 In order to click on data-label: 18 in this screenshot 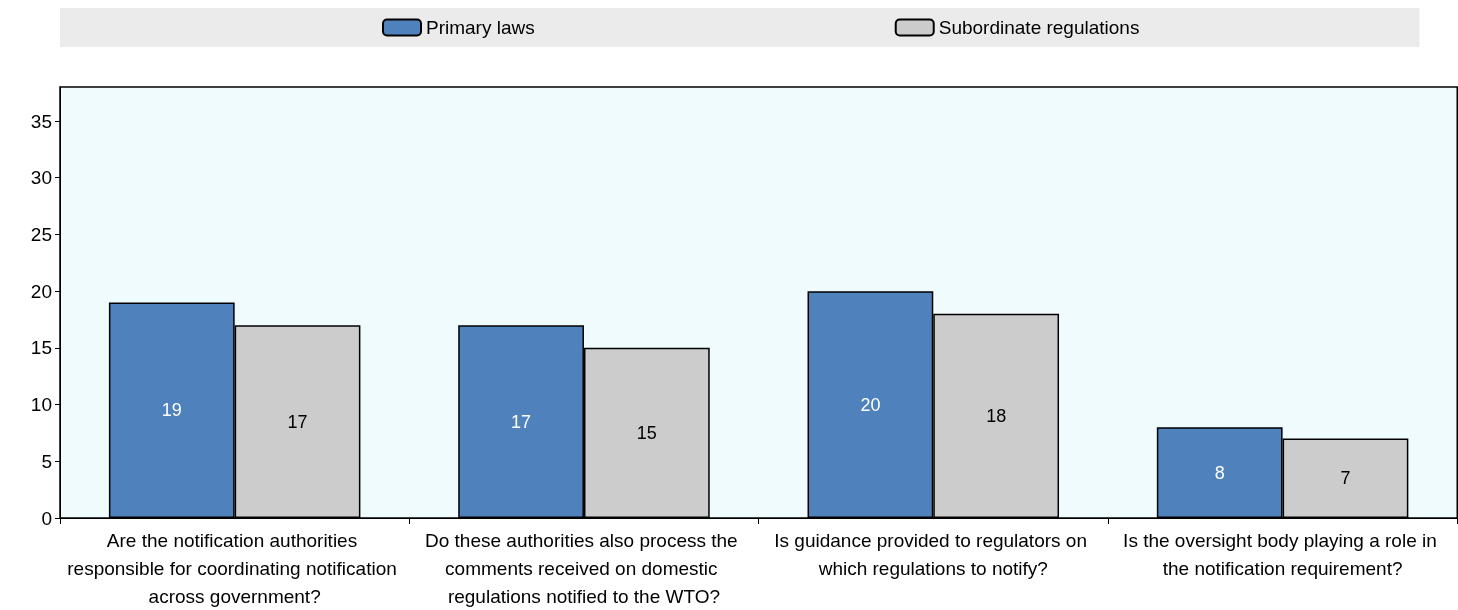, I will do `click(996, 415)`.